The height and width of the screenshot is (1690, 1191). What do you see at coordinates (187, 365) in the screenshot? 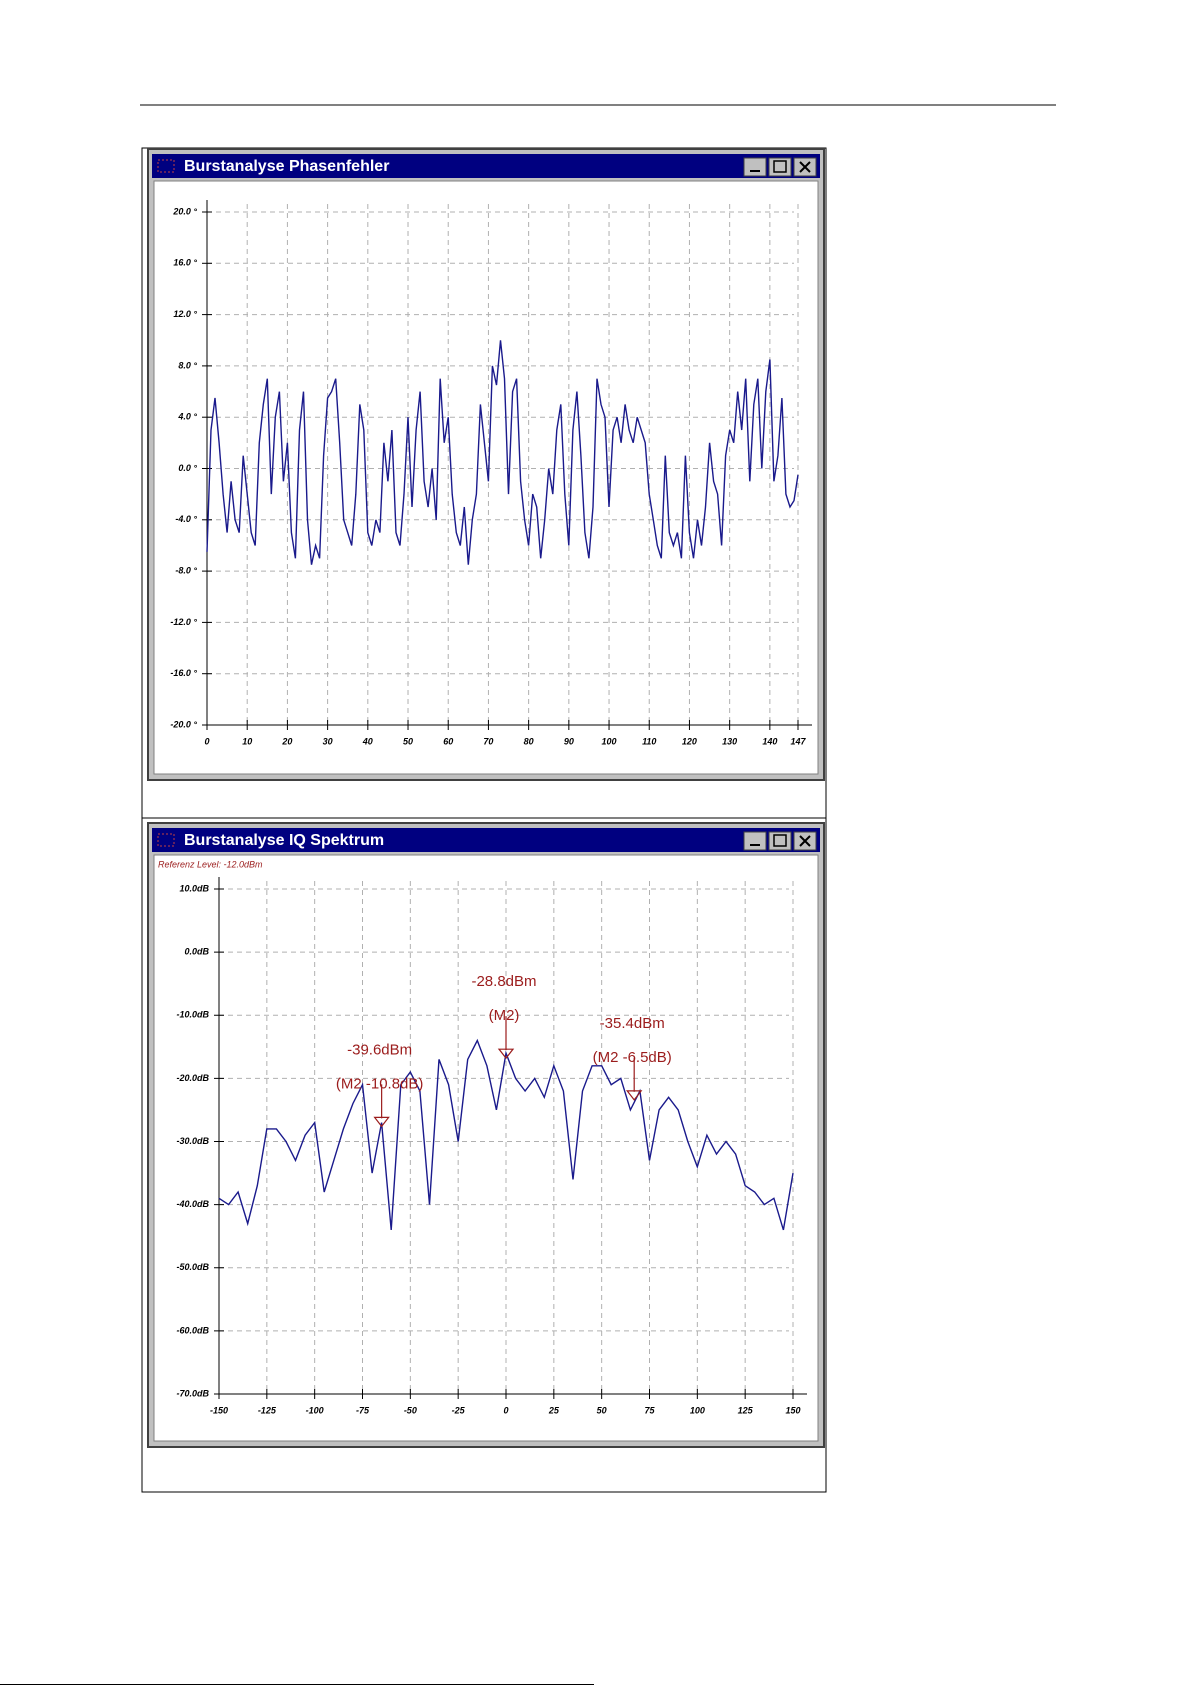
I see `y-tick-label: 8.0 °` at bounding box center [187, 365].